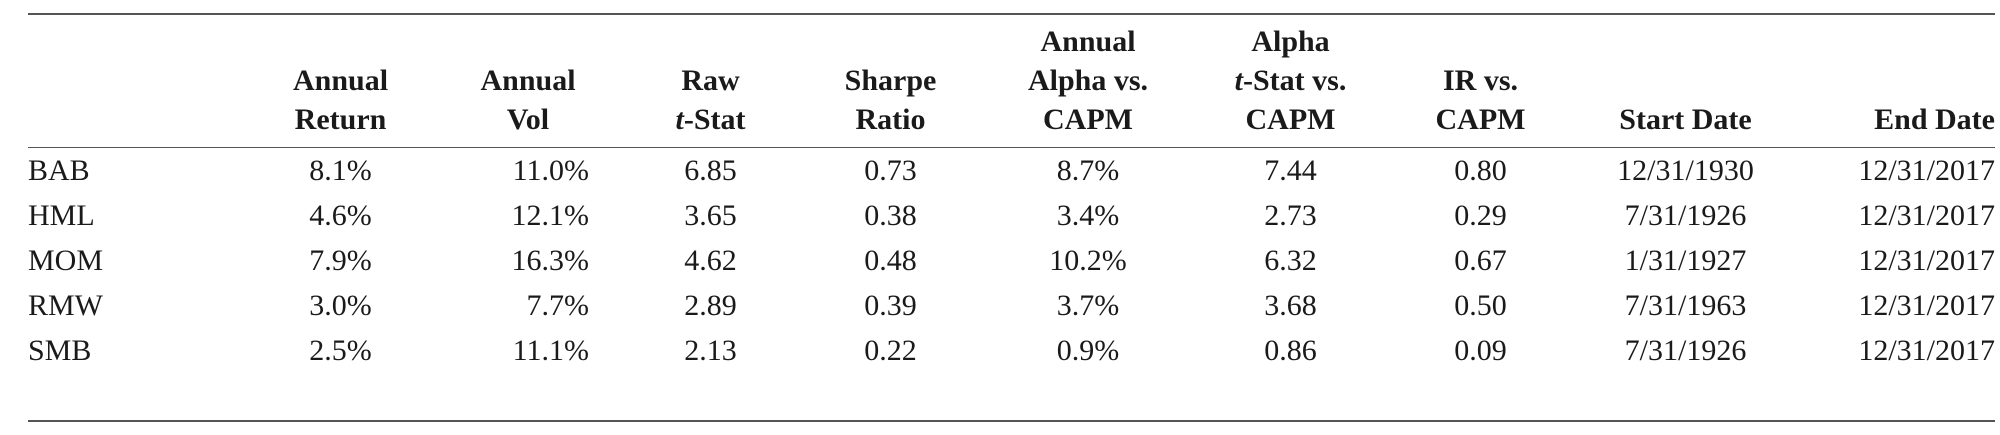  I want to click on top-rule, so click(1011, 14).